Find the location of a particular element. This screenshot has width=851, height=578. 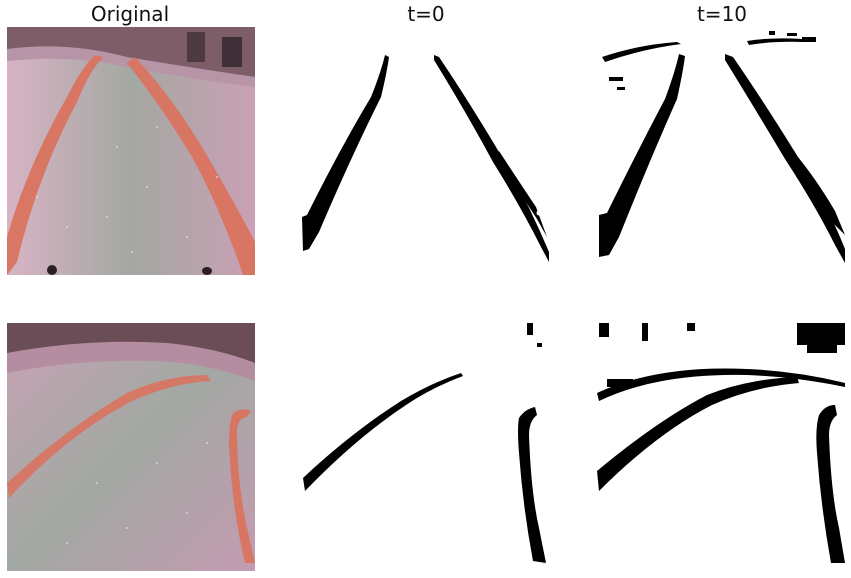

title-t0: t=0 is located at coordinates (426, 14).